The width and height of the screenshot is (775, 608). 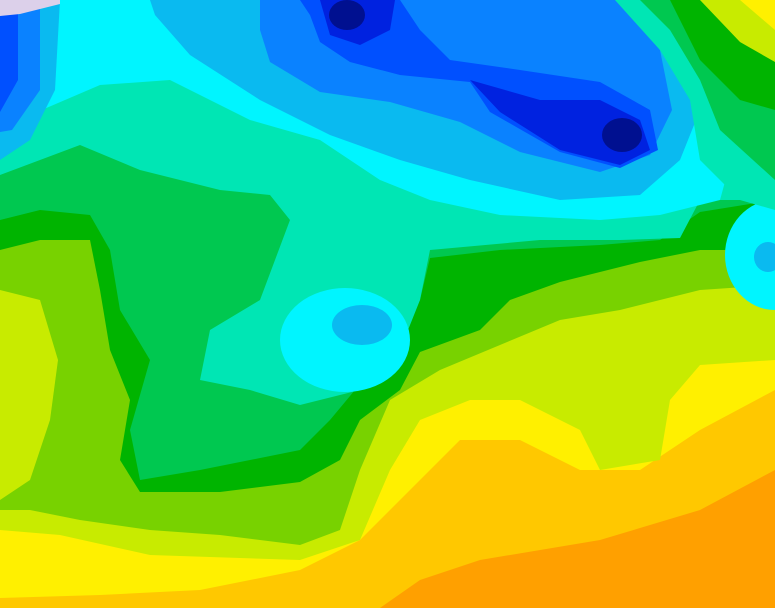 I want to click on band-royal-blue-left, so click(x=9, y=56).